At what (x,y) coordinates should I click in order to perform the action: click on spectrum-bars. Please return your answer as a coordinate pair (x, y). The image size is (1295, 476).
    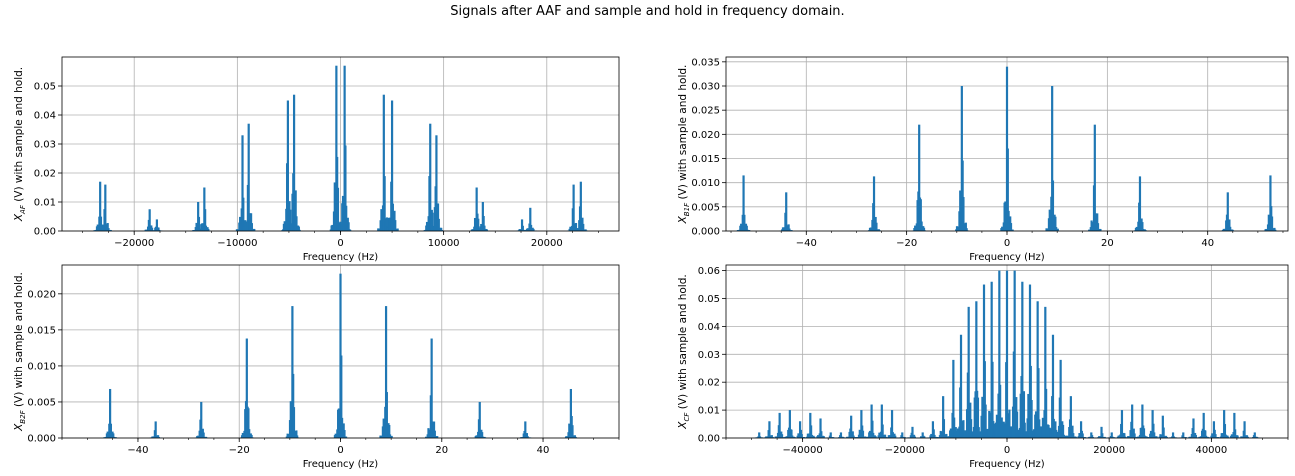
    Looking at the image, I should click on (340, 355).